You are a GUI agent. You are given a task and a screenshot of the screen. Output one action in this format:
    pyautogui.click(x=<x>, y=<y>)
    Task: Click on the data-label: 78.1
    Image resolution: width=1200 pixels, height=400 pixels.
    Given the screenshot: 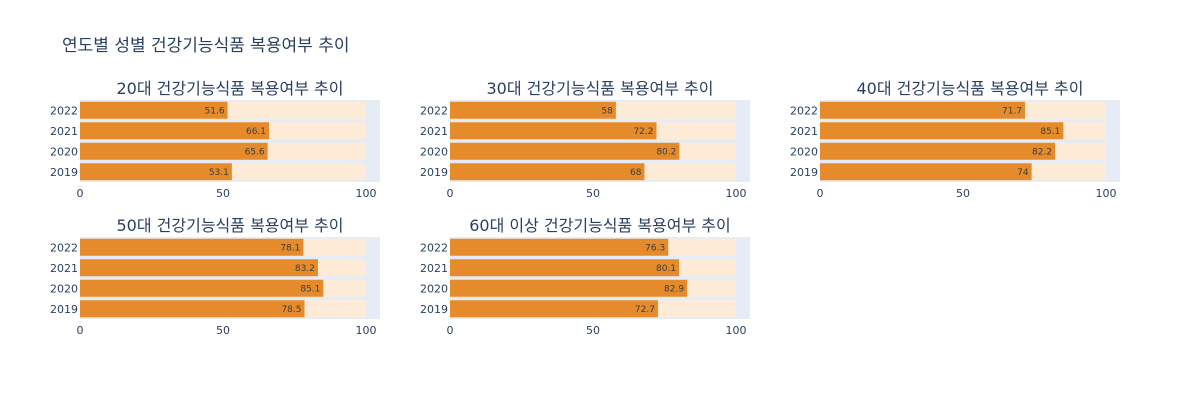 What is the action you would take?
    pyautogui.click(x=290, y=248)
    